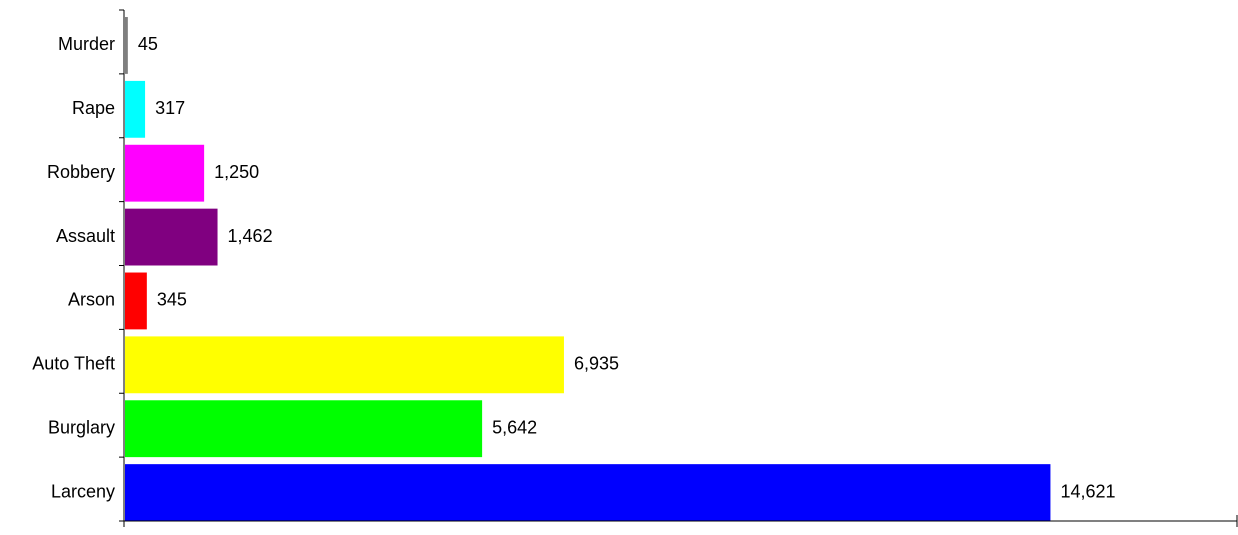  What do you see at coordinates (93, 108) in the screenshot?
I see `category-label-rape: Rape` at bounding box center [93, 108].